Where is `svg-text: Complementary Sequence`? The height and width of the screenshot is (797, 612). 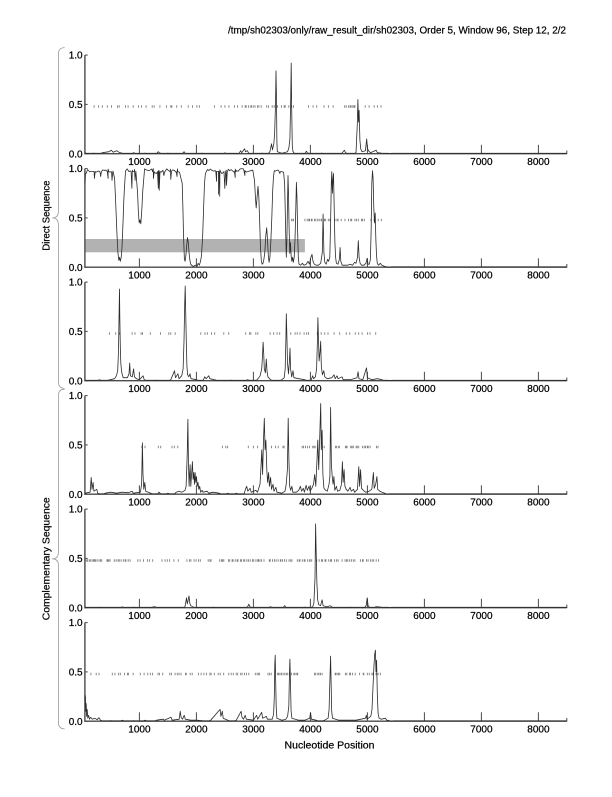
svg-text: Complementary Sequence is located at coordinates (47, 558).